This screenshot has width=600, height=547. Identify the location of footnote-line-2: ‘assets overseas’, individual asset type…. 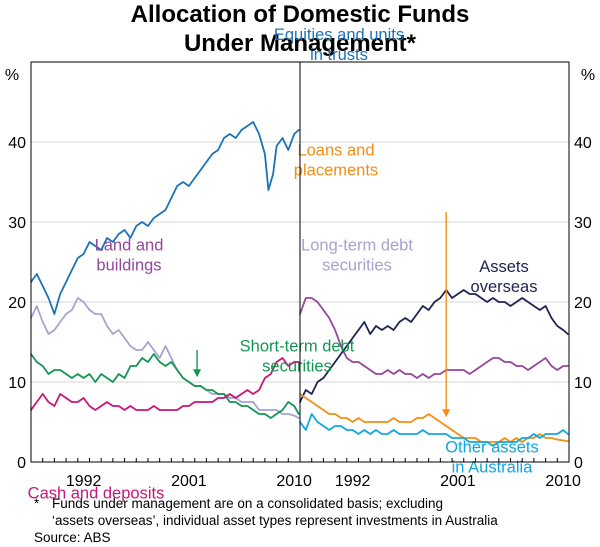
(275, 520).